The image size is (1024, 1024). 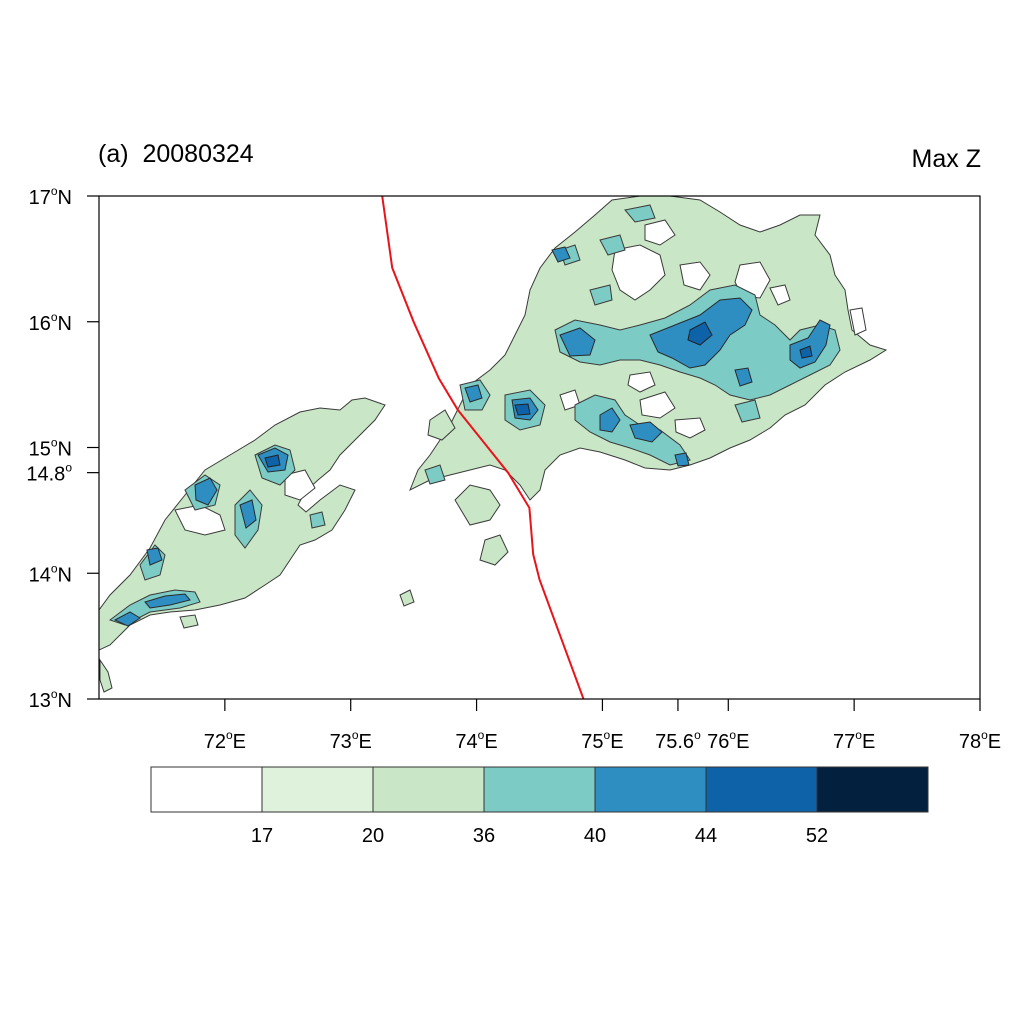 I want to click on storm-track-line, so click(x=483, y=447).